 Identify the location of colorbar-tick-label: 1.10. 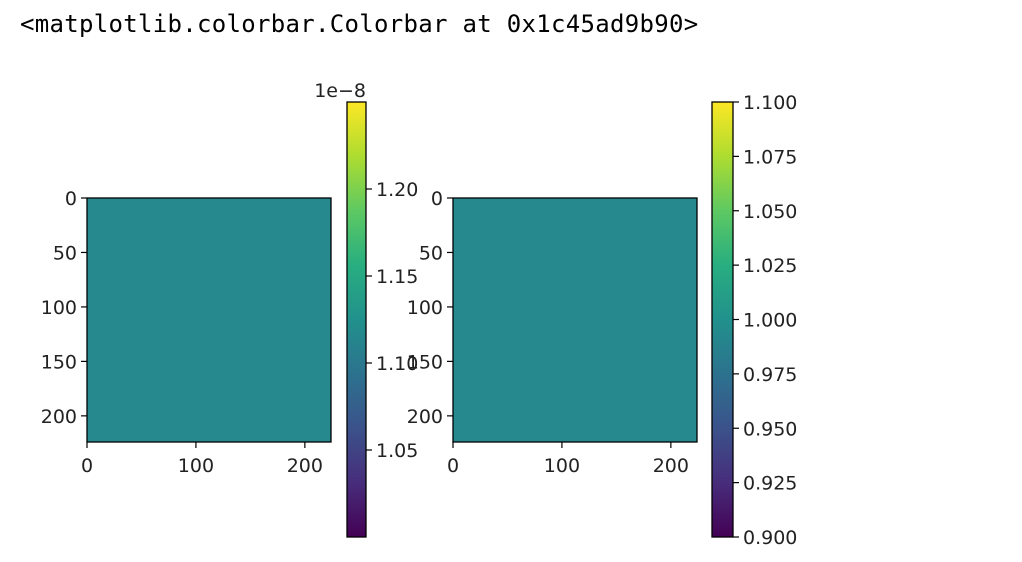
(397, 364).